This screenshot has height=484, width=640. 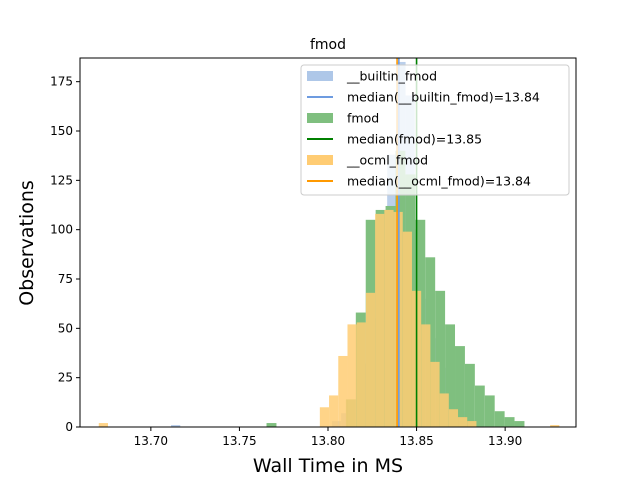 What do you see at coordinates (239, 441) in the screenshot?
I see `x-tick-label: 13.75` at bounding box center [239, 441].